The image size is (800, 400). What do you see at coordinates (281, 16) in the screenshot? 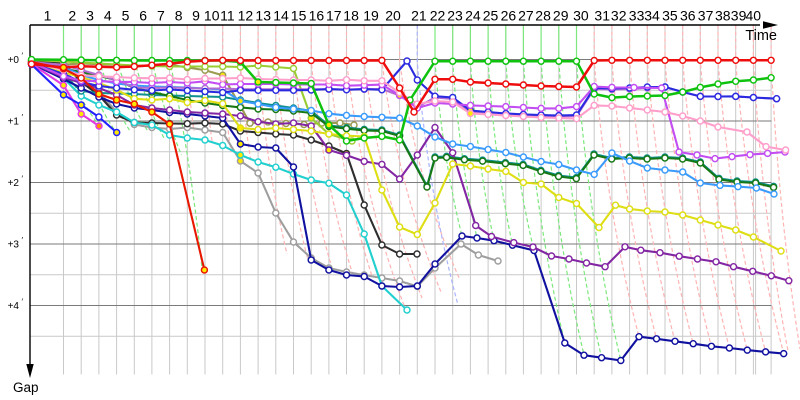
I see `svg-text: 14` at bounding box center [281, 16].